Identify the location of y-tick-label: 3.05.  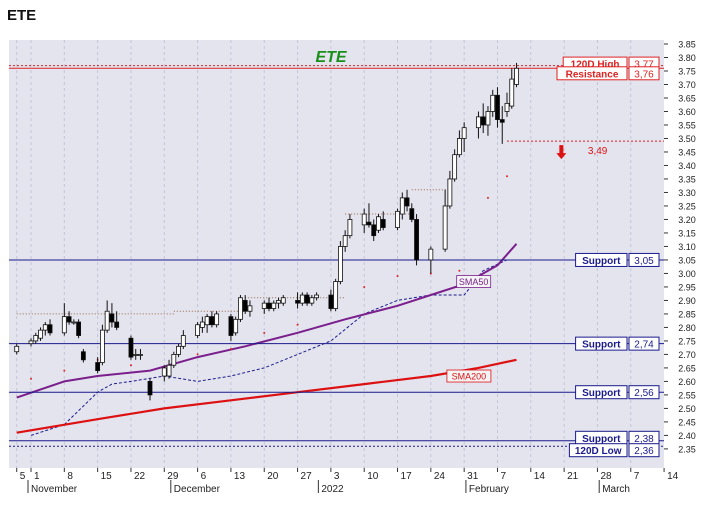
(687, 260).